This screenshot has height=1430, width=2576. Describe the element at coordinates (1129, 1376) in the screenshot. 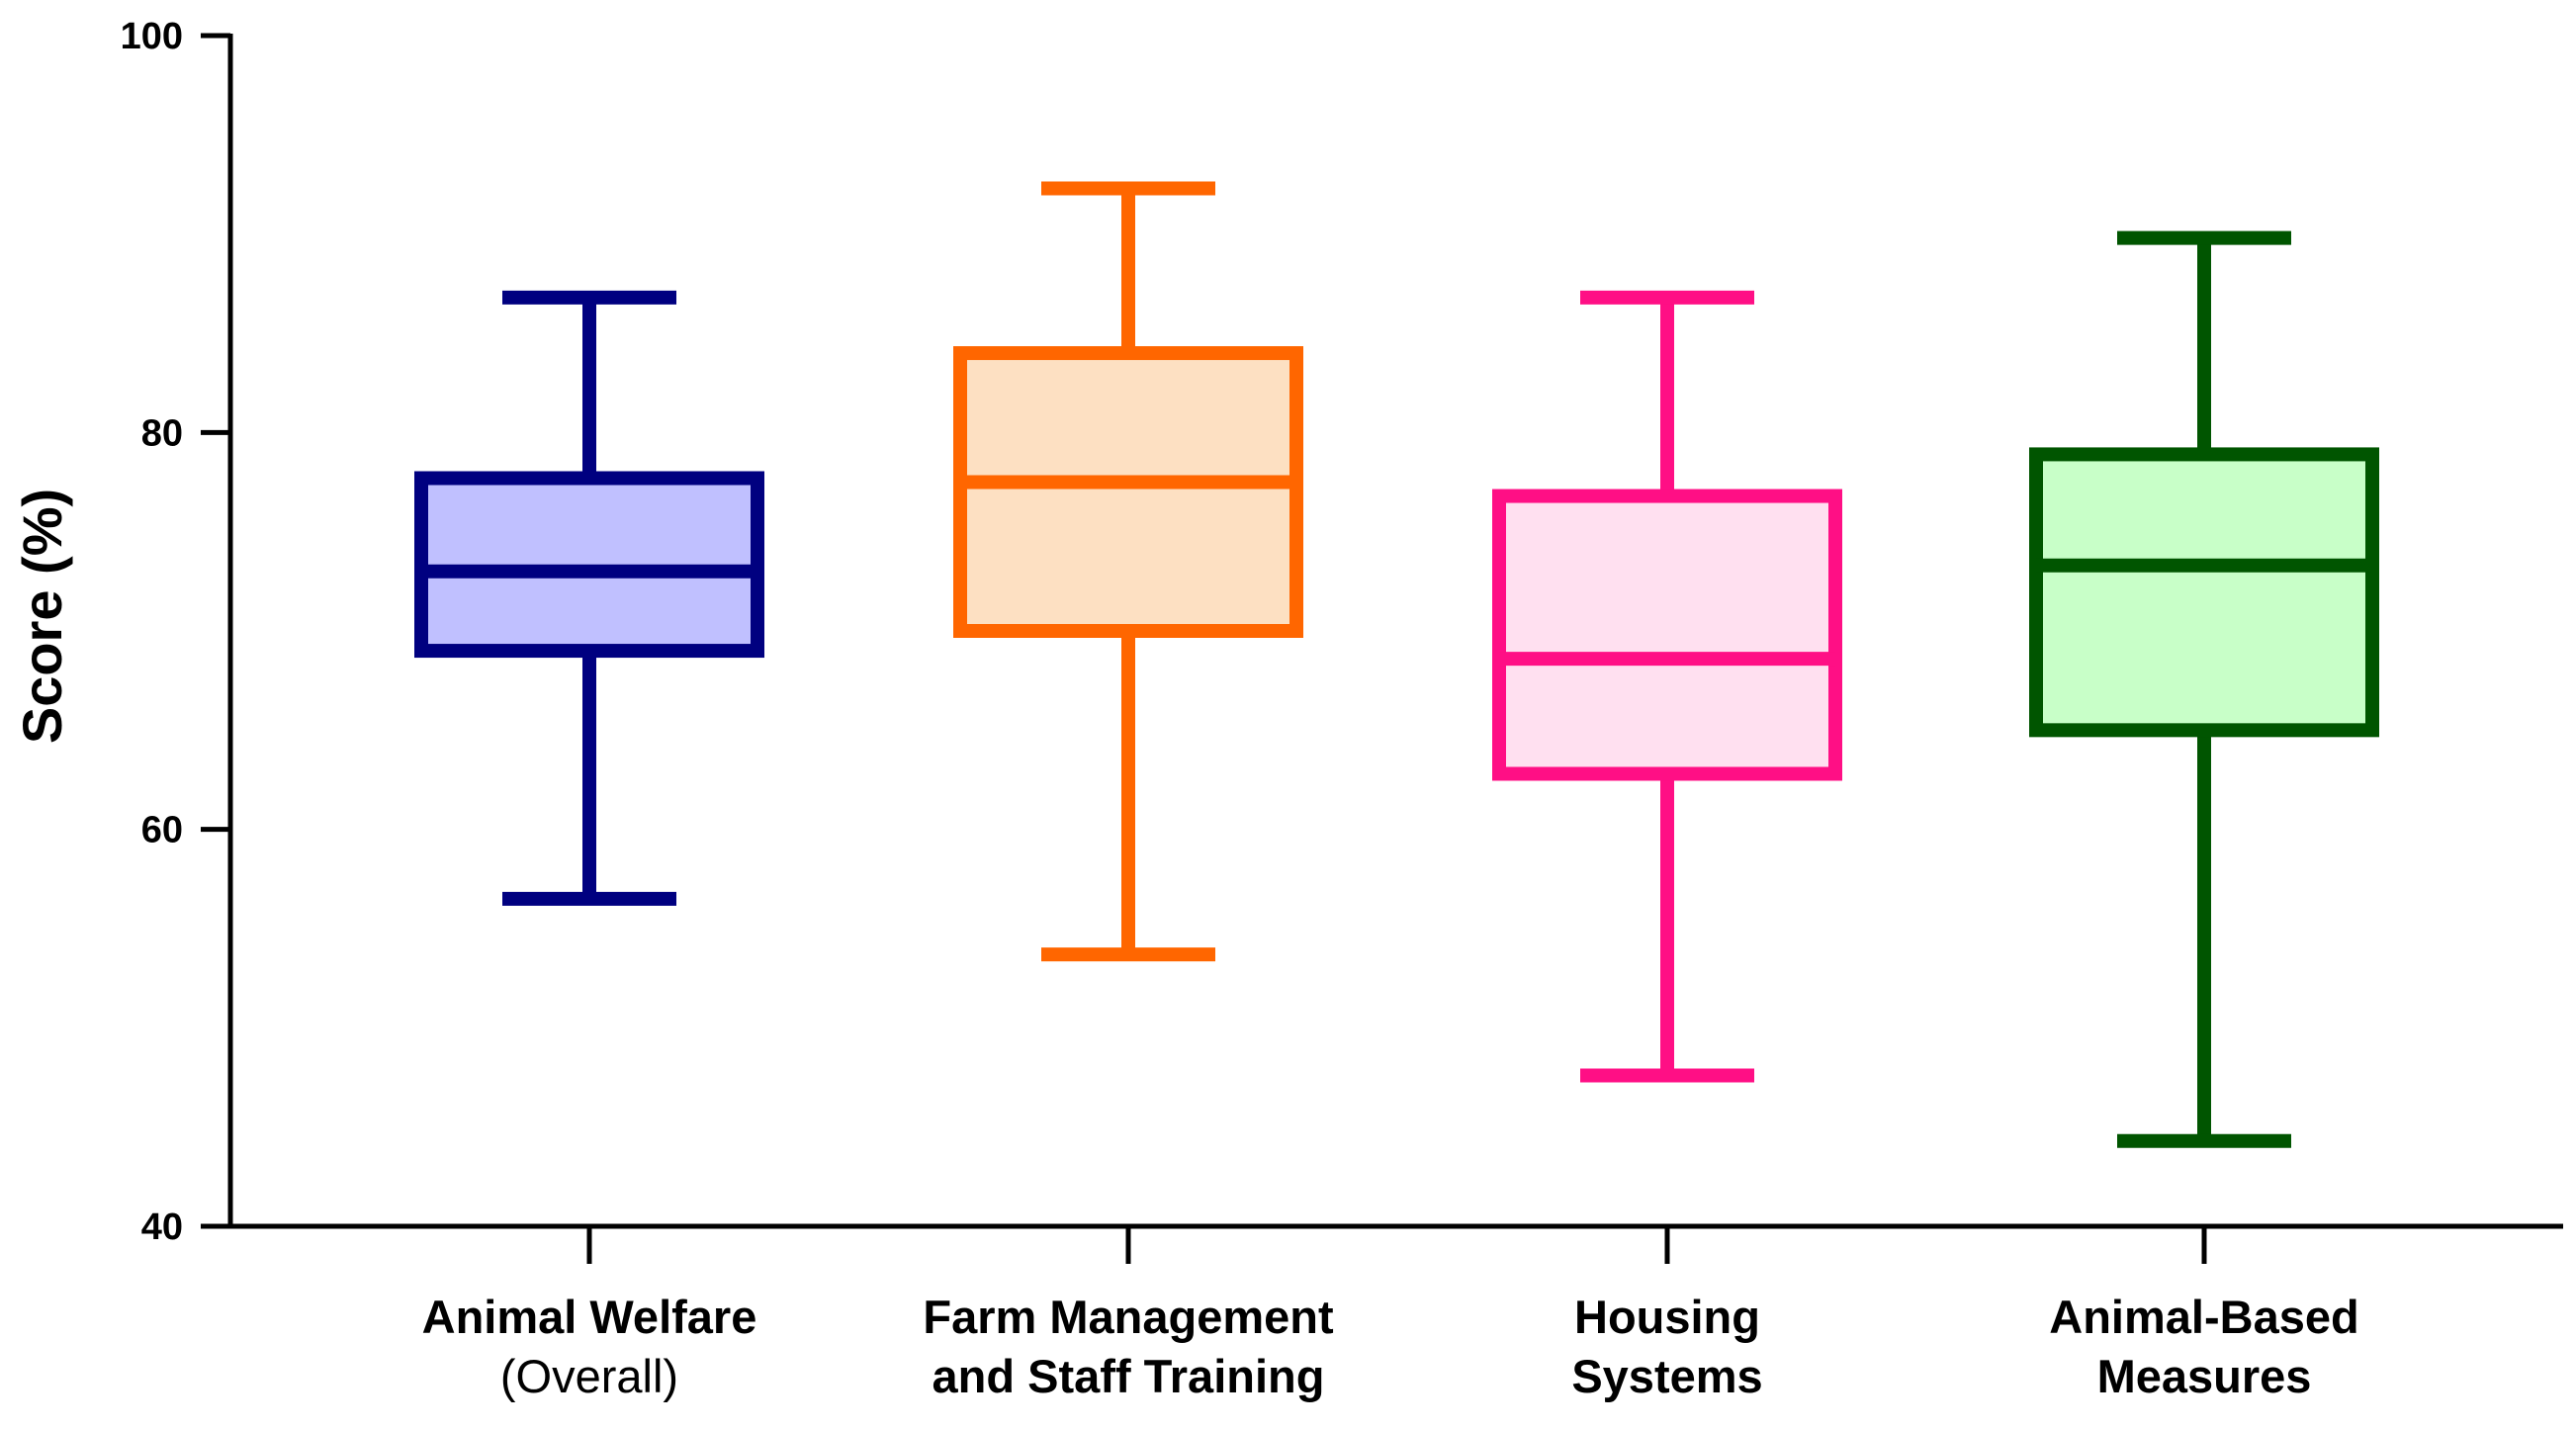

I see `category-label: and Staff Training` at that location.